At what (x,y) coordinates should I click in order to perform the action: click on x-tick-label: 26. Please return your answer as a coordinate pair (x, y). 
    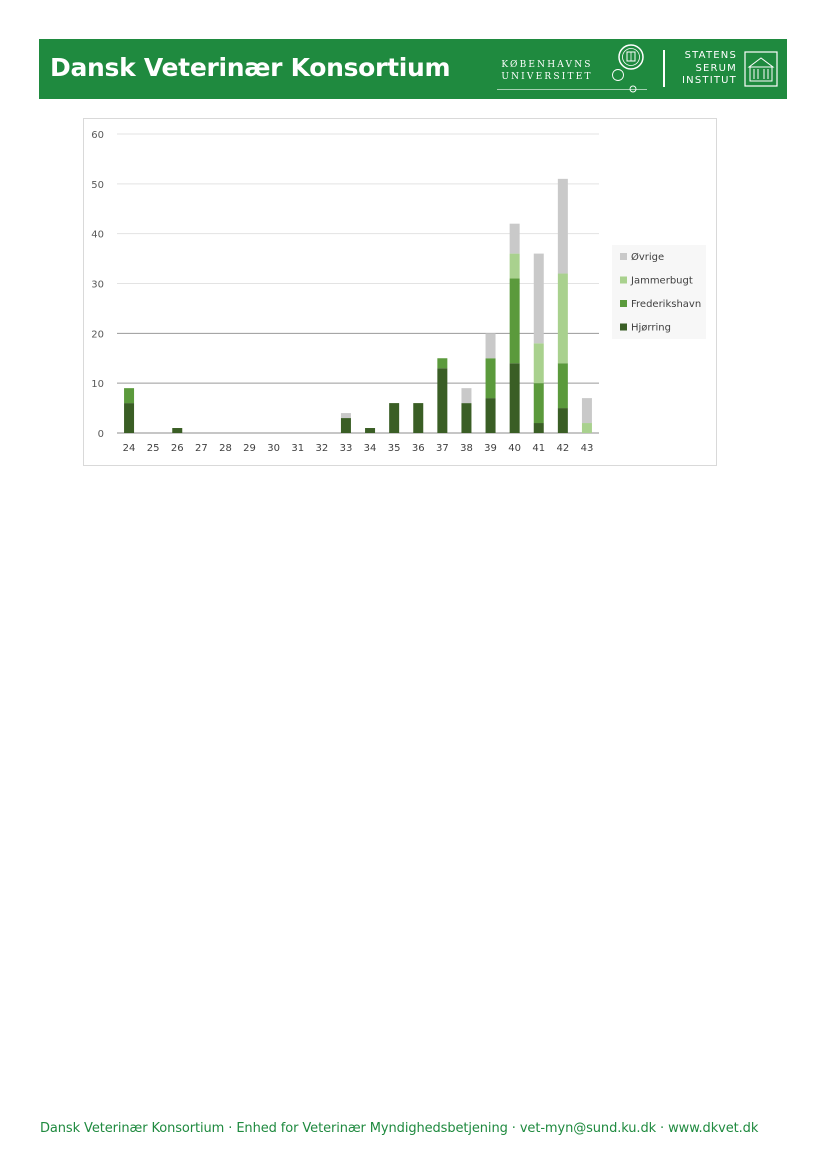
    Looking at the image, I should click on (177, 448).